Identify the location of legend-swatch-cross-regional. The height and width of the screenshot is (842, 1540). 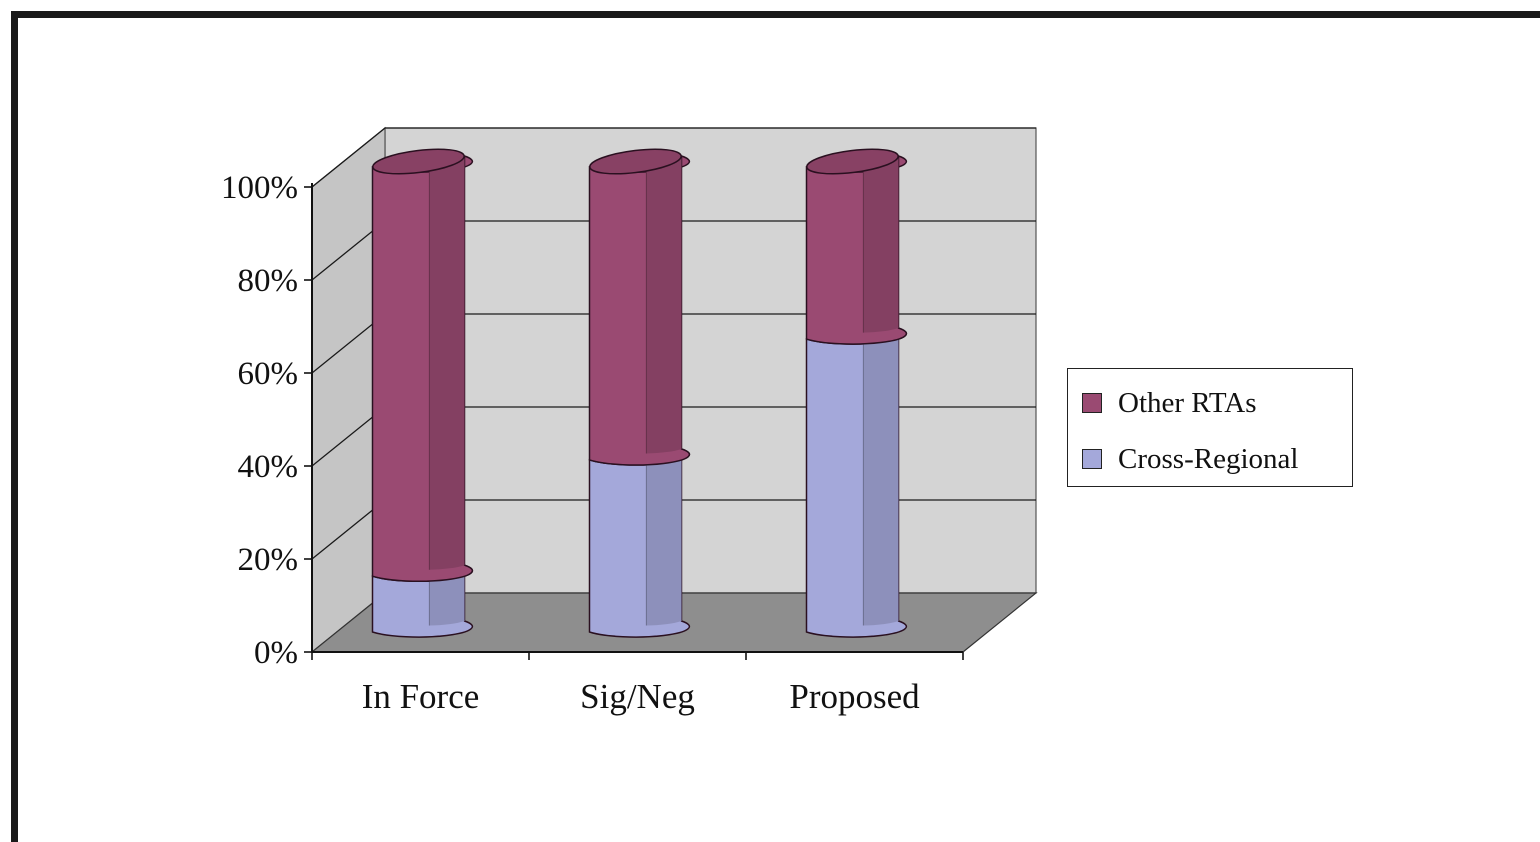
(1092, 459).